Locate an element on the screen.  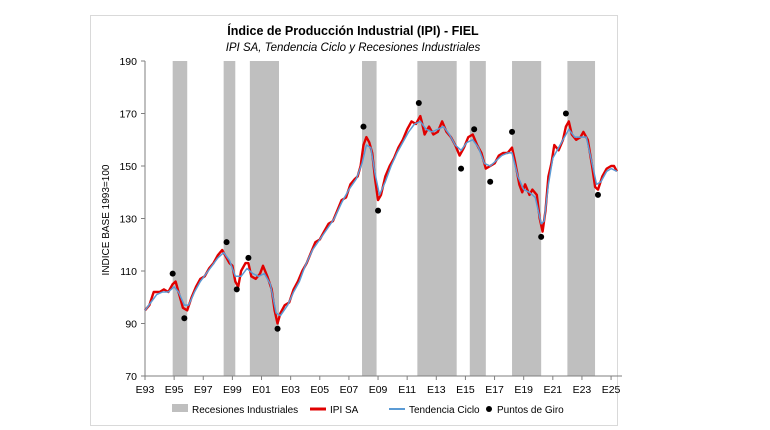
y-tick-label: 130 is located at coordinates (128, 220).